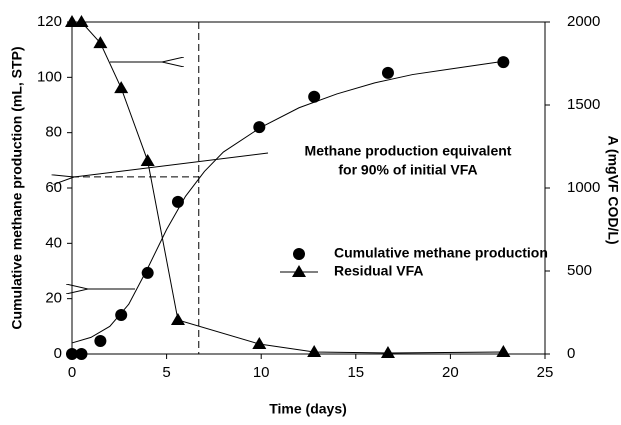 The height and width of the screenshot is (425, 621). I want to click on annotation-arrow, so click(171, 164).